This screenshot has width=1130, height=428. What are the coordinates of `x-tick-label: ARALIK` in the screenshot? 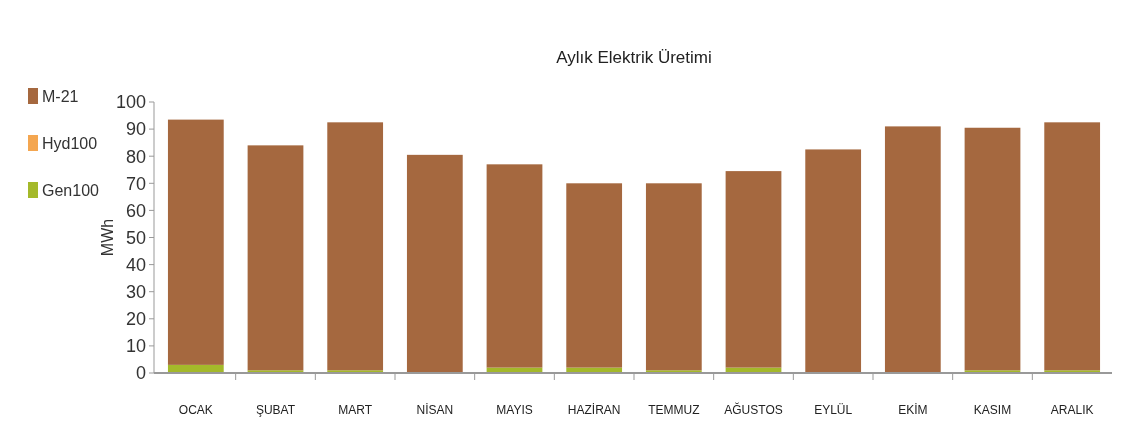 It's located at (1072, 410).